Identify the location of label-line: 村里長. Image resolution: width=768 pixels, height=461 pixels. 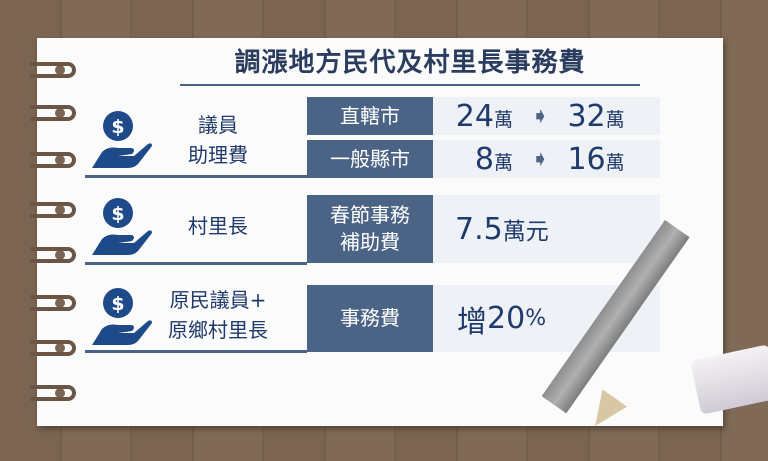
(218, 226).